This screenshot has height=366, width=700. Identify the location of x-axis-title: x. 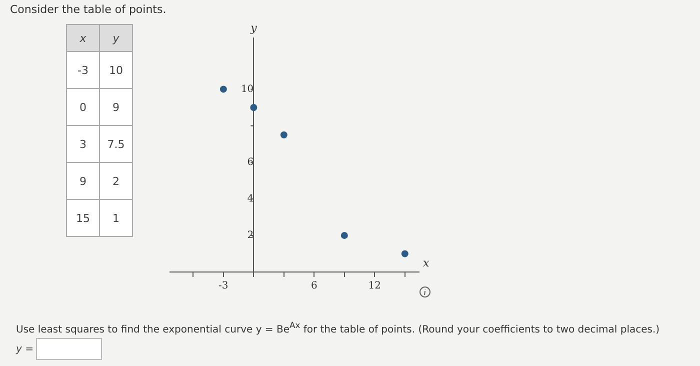
(426, 263).